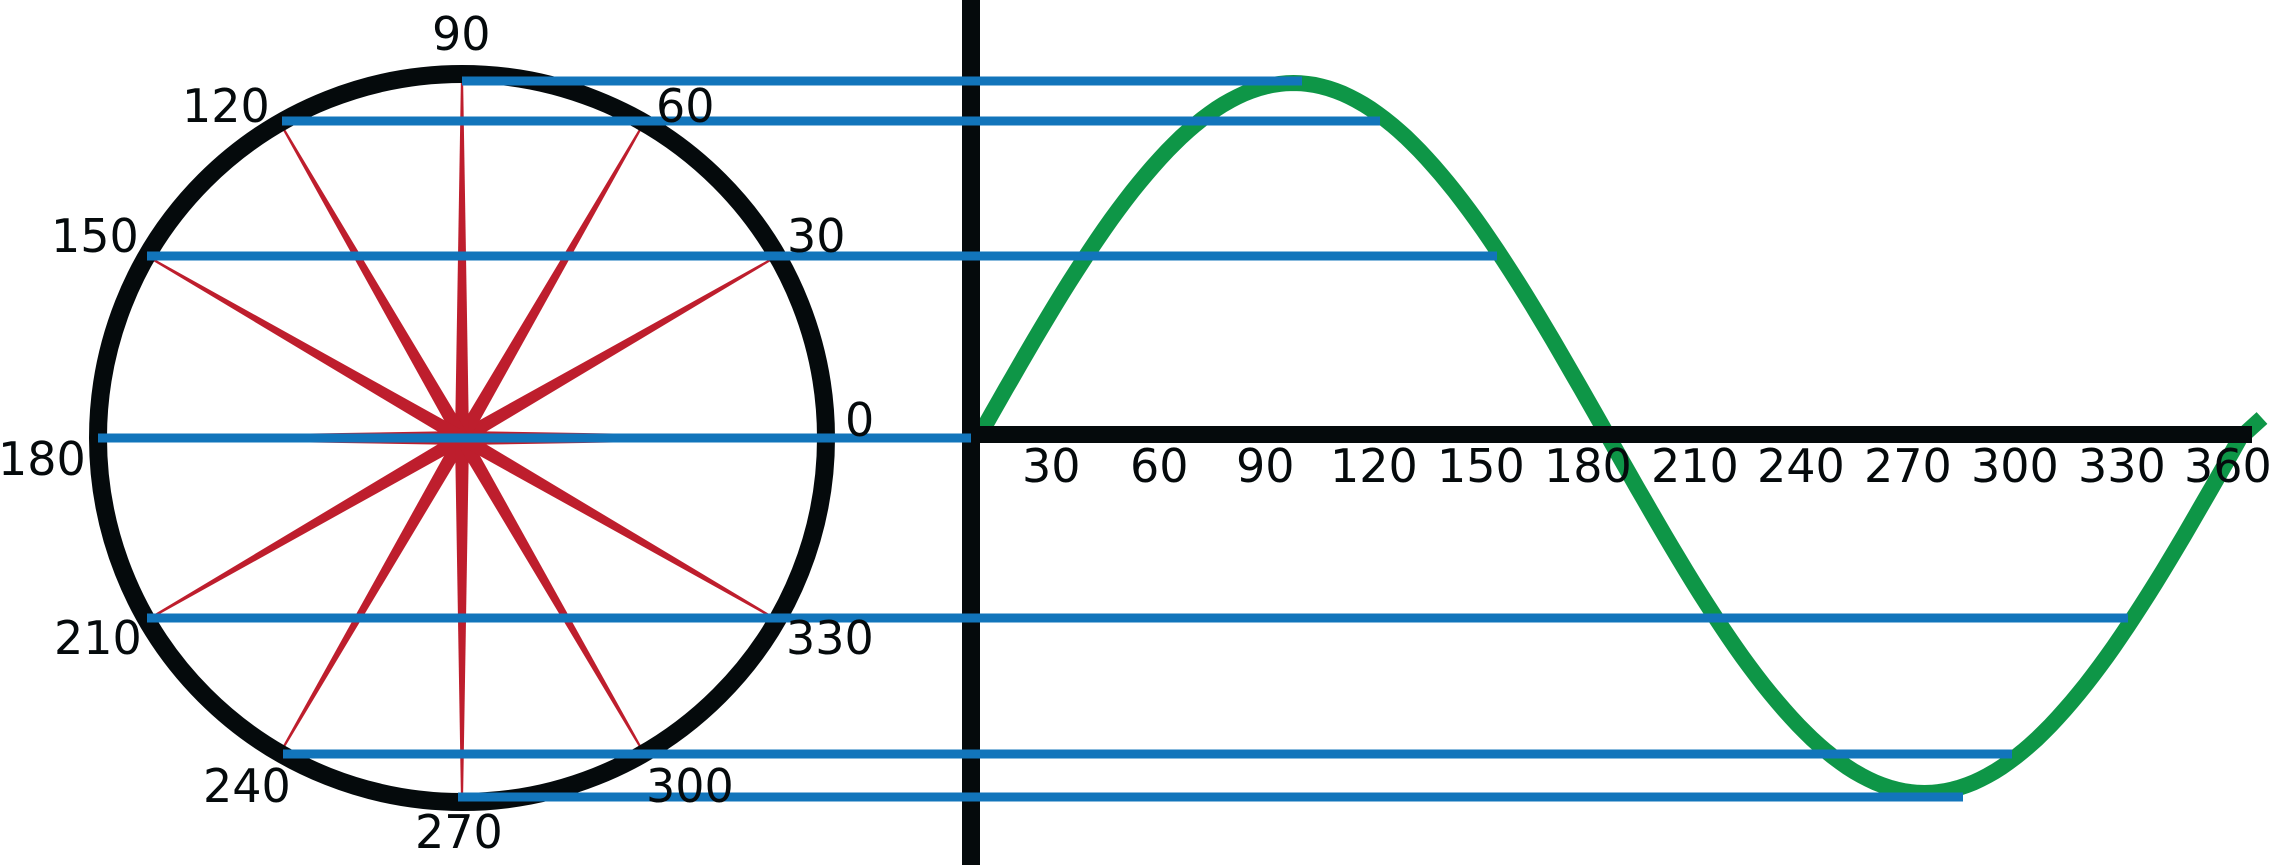 The height and width of the screenshot is (865, 2271). What do you see at coordinates (2015, 466) in the screenshot?
I see `x-tick-300: 300` at bounding box center [2015, 466].